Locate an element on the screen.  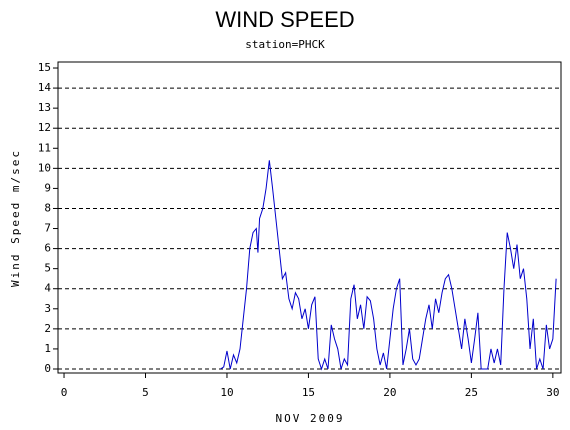
y-tick-label: 6 is located at coordinates (47, 248).